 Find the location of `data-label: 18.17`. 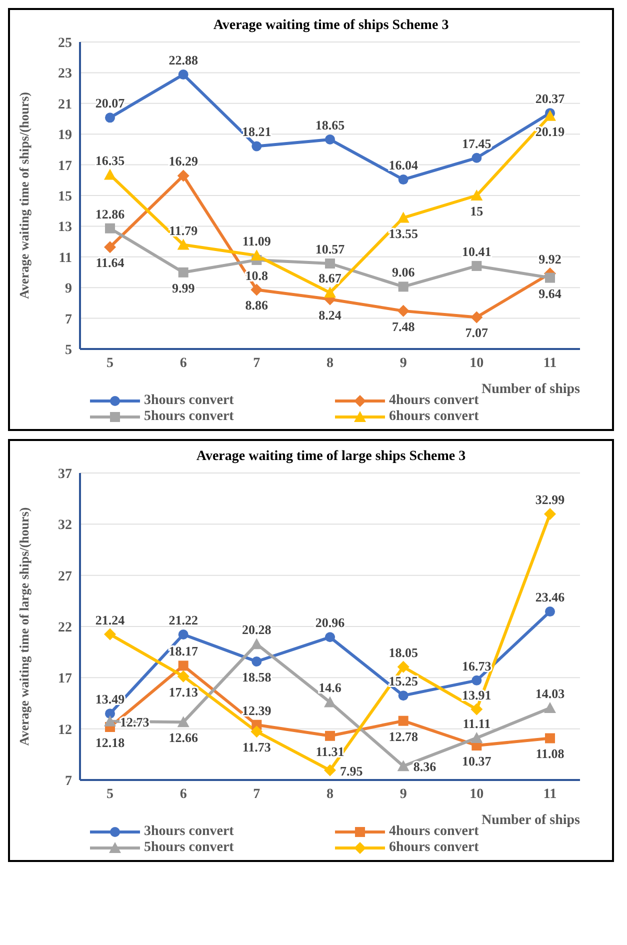

data-label: 18.17 is located at coordinates (183, 651).